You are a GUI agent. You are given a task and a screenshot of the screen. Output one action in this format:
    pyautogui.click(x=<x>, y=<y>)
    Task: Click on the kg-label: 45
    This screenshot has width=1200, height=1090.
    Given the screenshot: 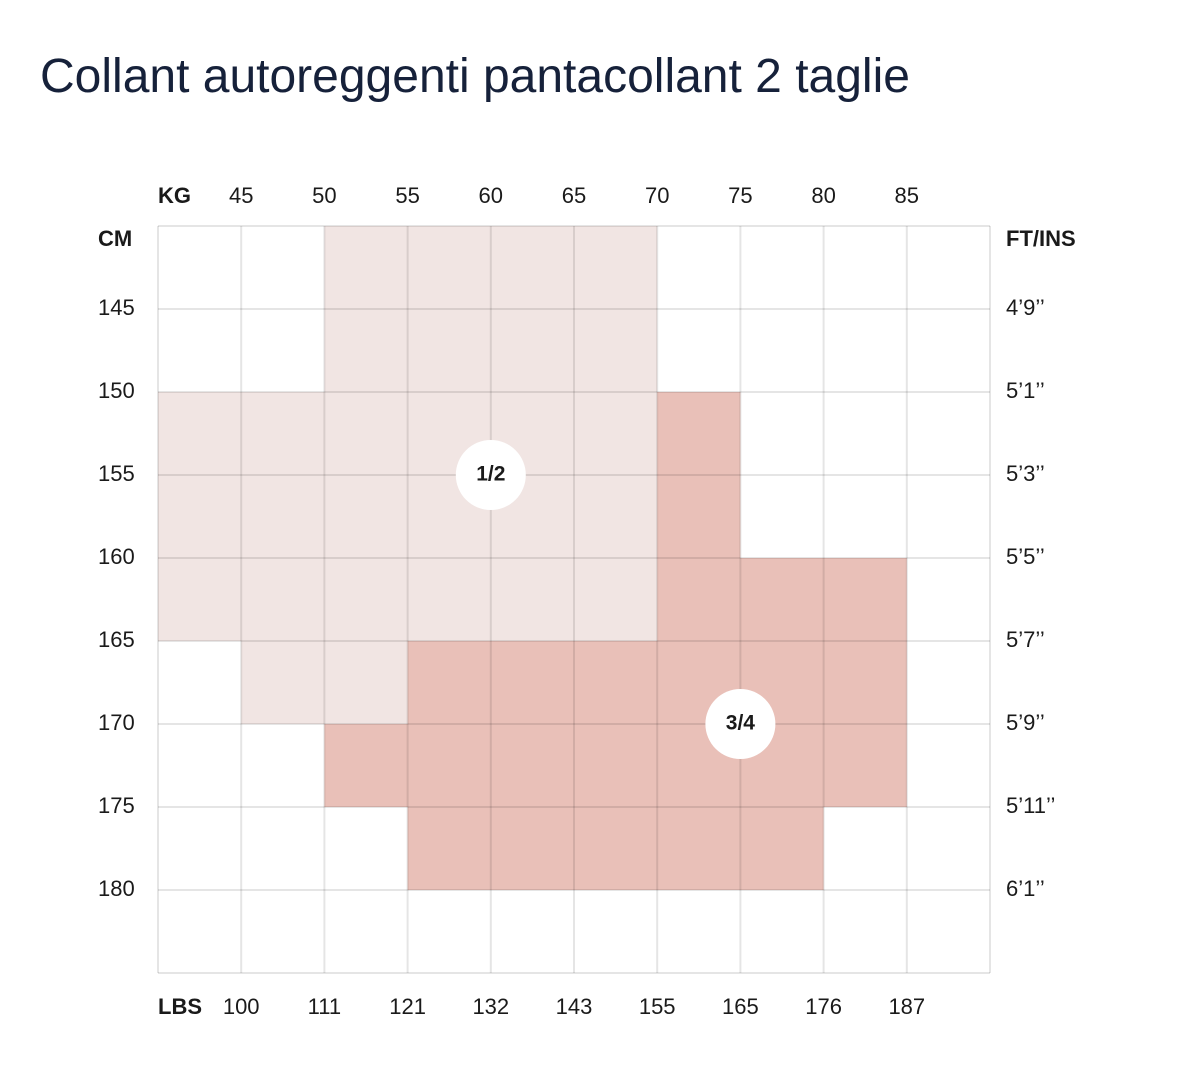 What is the action you would take?
    pyautogui.click(x=241, y=195)
    